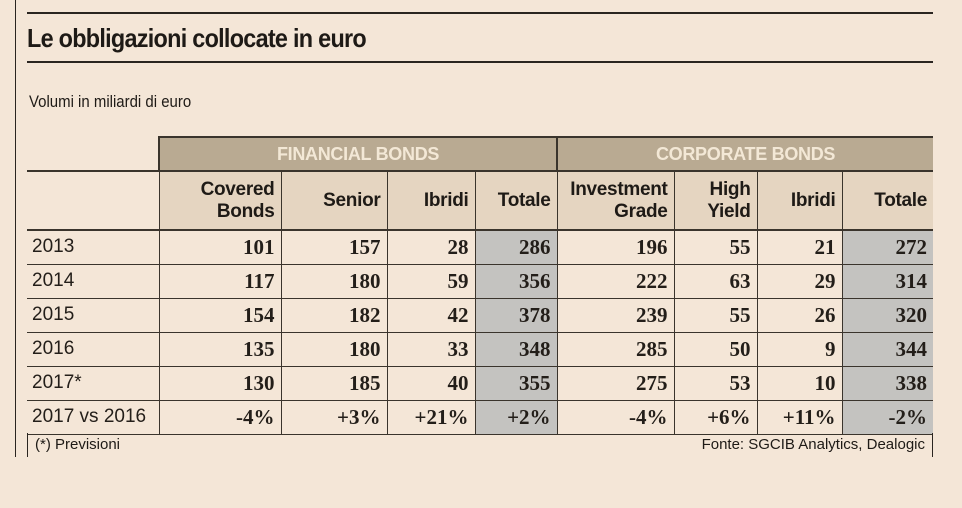 The height and width of the screenshot is (508, 962). What do you see at coordinates (93, 281) in the screenshot?
I see `row-label: 2014` at bounding box center [93, 281].